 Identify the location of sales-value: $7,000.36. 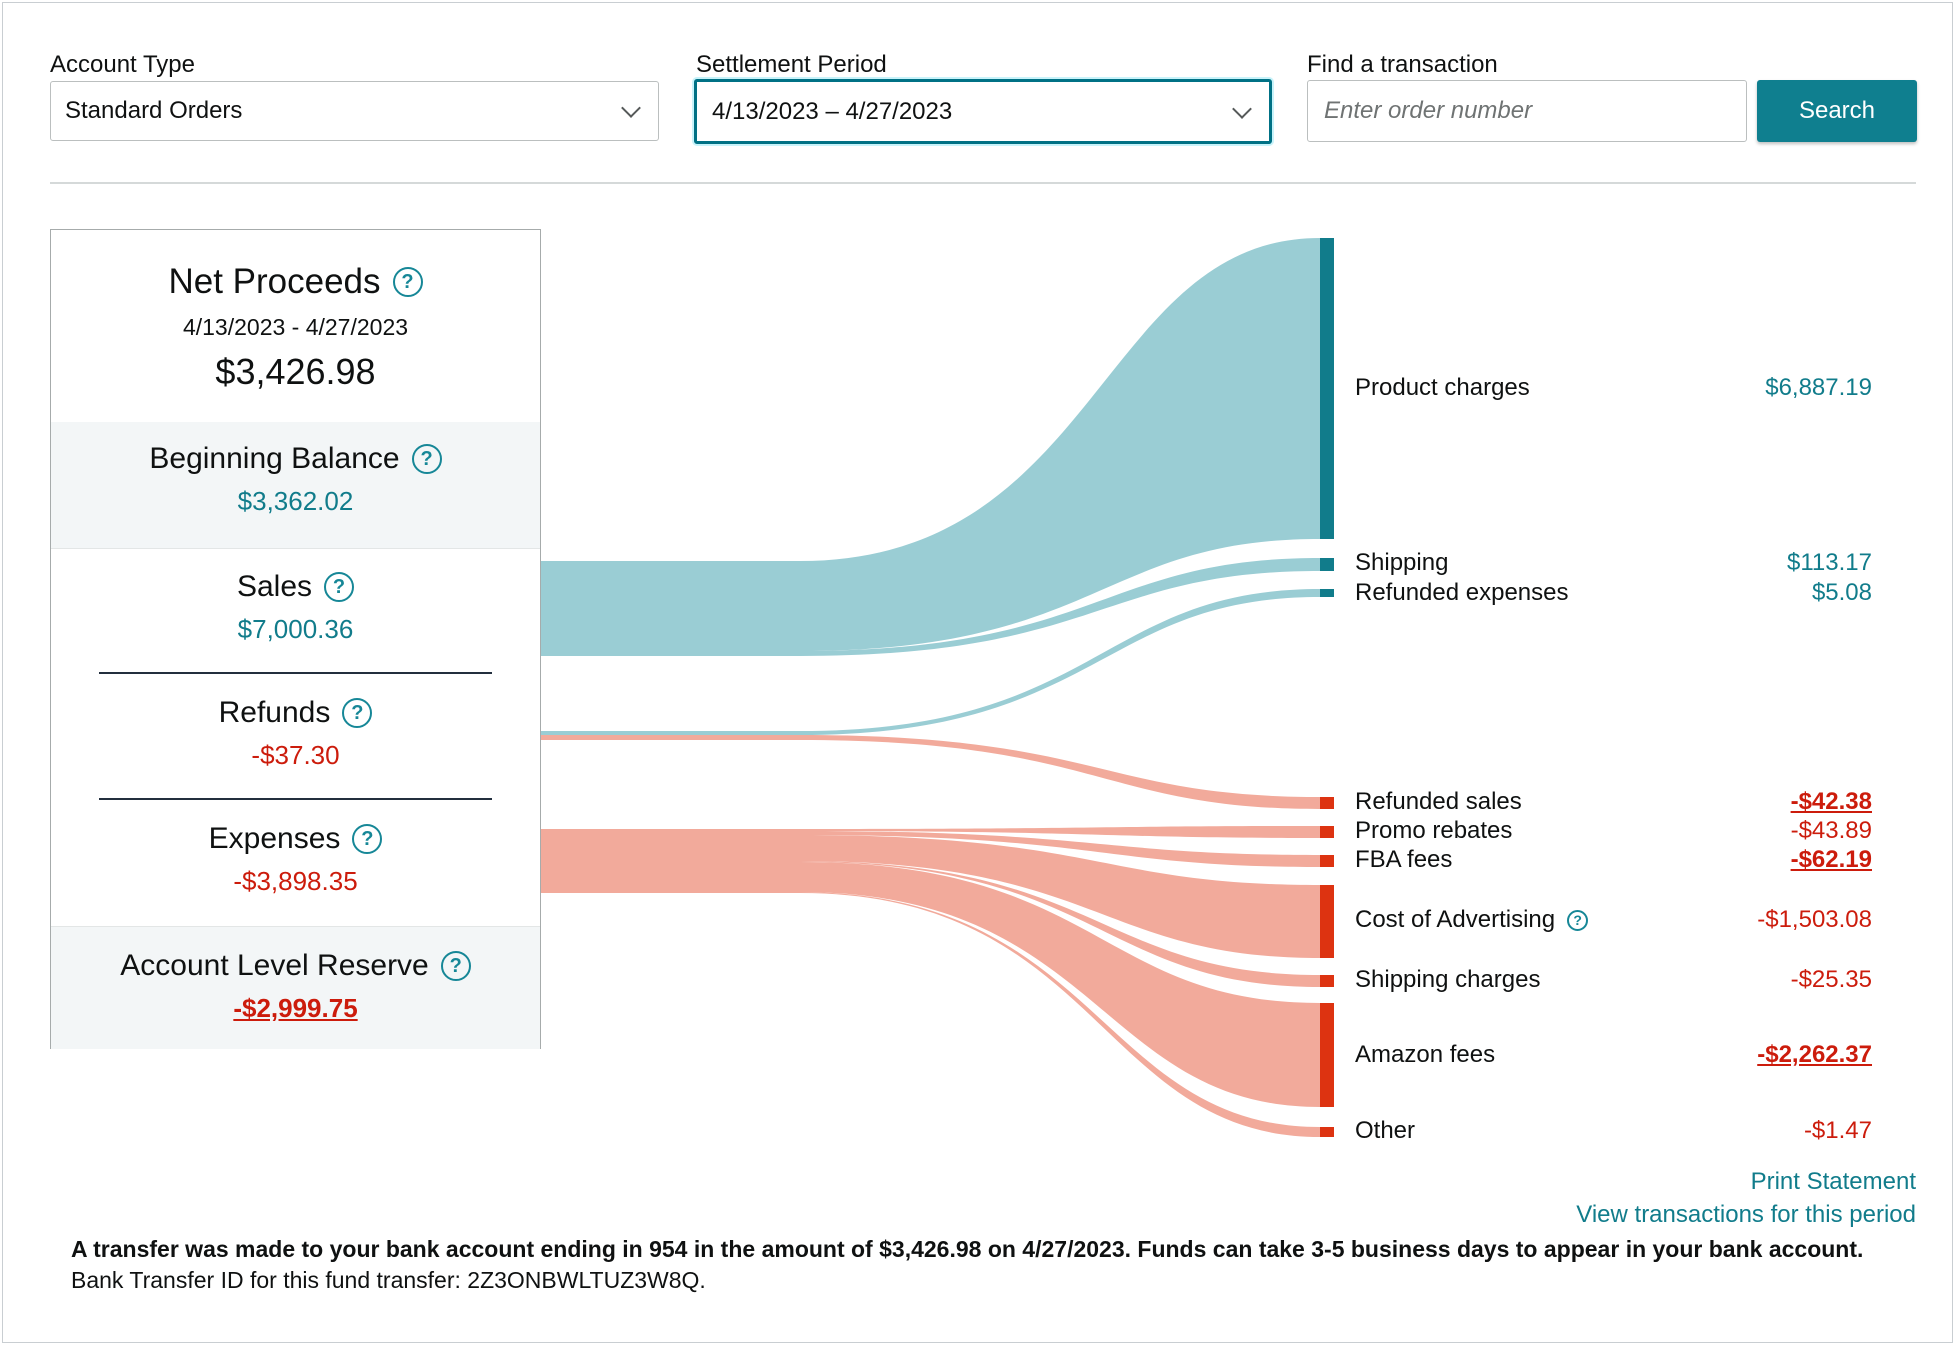
(295, 629).